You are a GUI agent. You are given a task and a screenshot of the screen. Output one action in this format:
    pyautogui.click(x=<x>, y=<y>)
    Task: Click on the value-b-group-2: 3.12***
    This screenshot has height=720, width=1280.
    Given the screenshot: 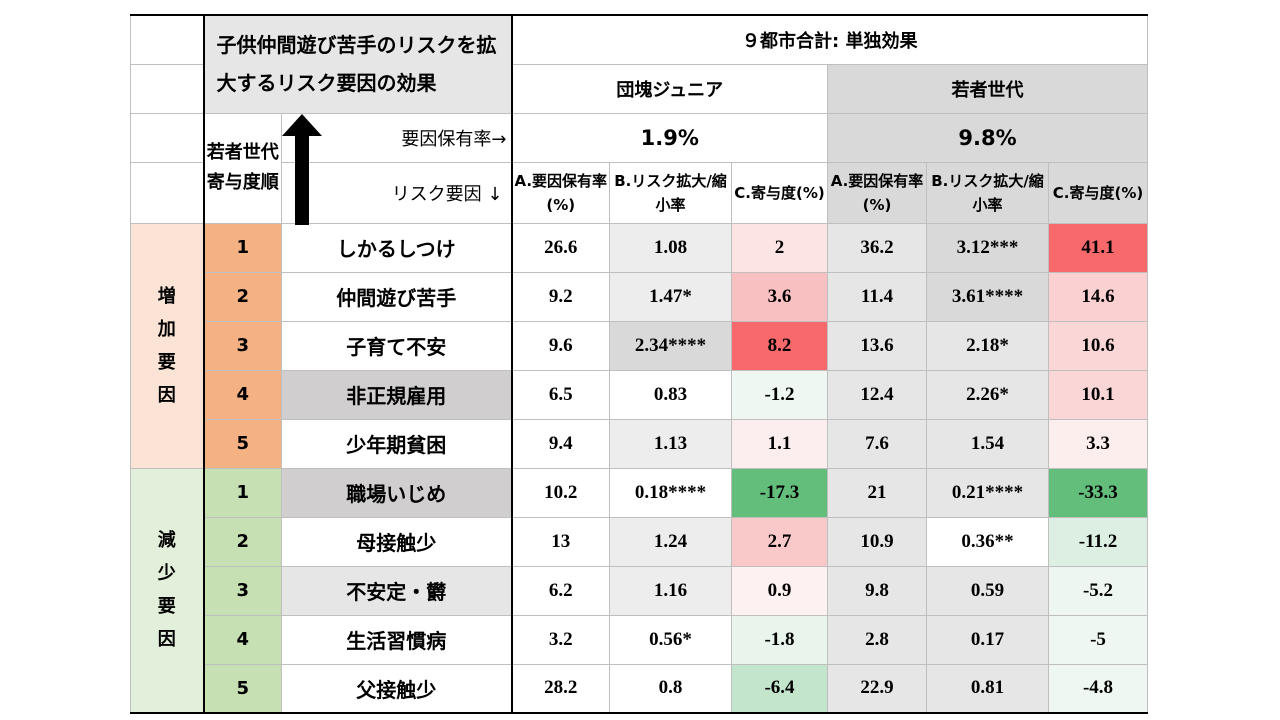 What is the action you would take?
    pyautogui.click(x=987, y=247)
    